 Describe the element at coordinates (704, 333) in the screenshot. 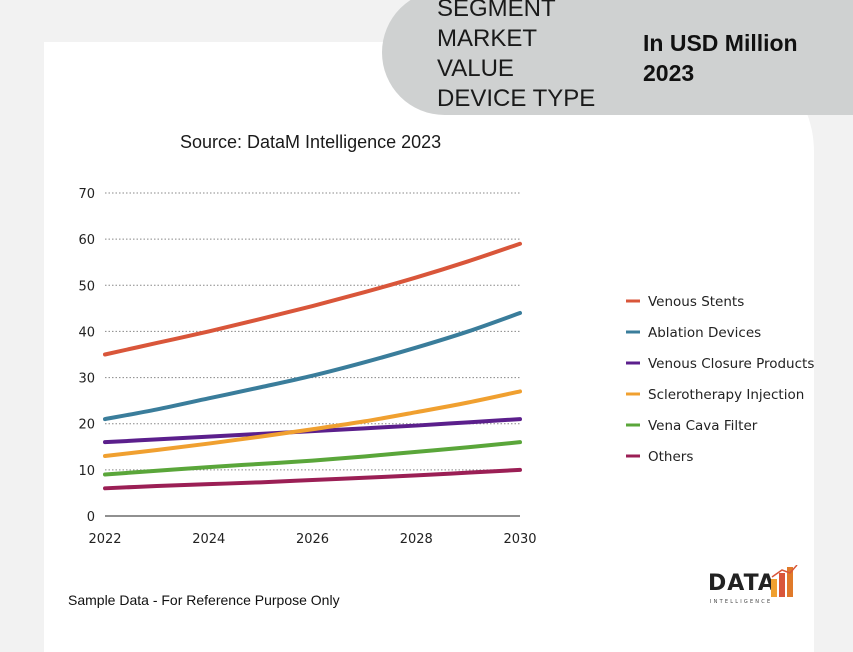

I see `legend-label: Ablation Devices` at that location.